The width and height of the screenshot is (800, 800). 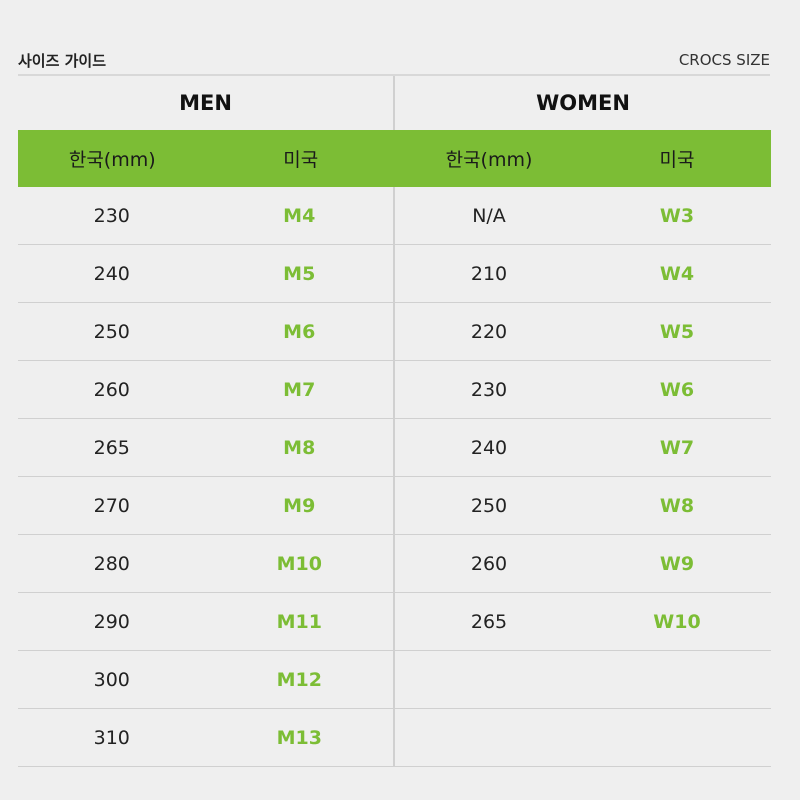 I want to click on women-us-size: W6, so click(x=677, y=389).